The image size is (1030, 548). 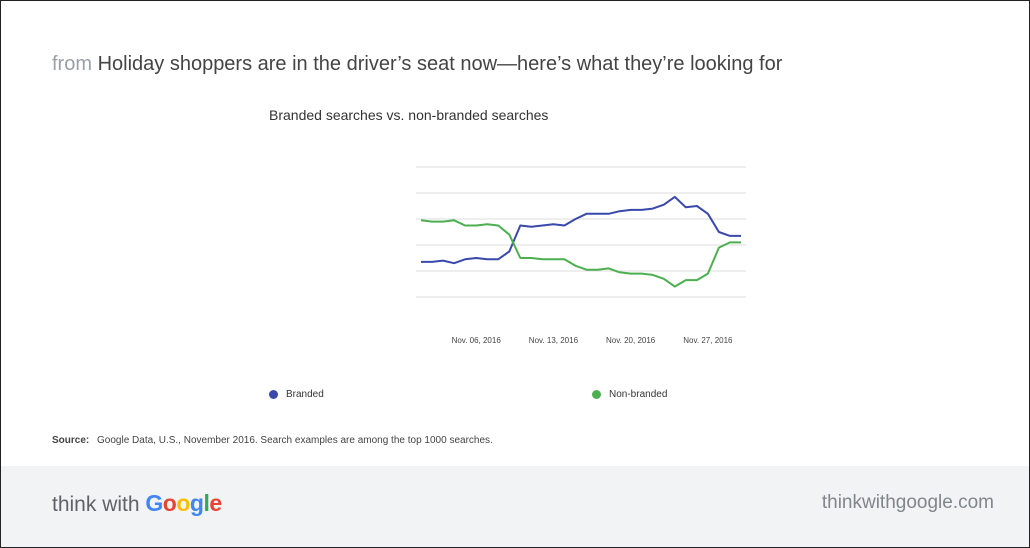 What do you see at coordinates (72, 64) in the screenshot?
I see `title-prefix: from` at bounding box center [72, 64].